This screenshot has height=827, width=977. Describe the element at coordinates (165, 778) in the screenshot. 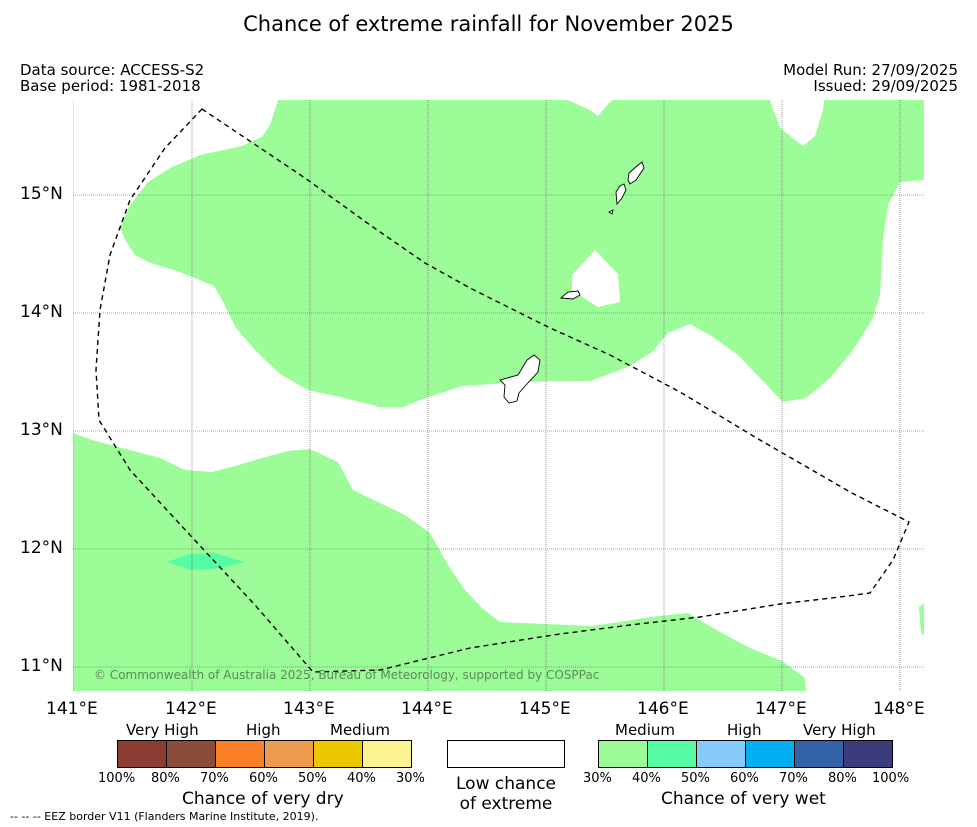

I see `dry-tick-80: 80%` at that location.